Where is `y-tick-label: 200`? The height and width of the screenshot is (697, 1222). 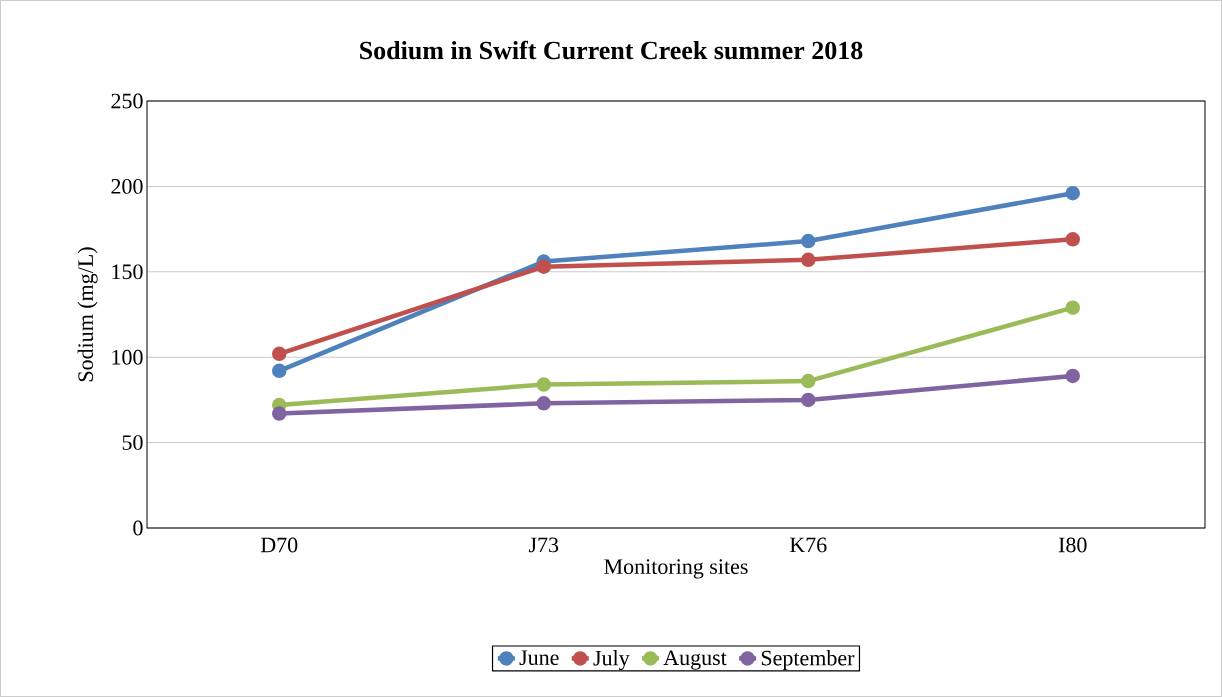 y-tick-label: 200 is located at coordinates (127, 186).